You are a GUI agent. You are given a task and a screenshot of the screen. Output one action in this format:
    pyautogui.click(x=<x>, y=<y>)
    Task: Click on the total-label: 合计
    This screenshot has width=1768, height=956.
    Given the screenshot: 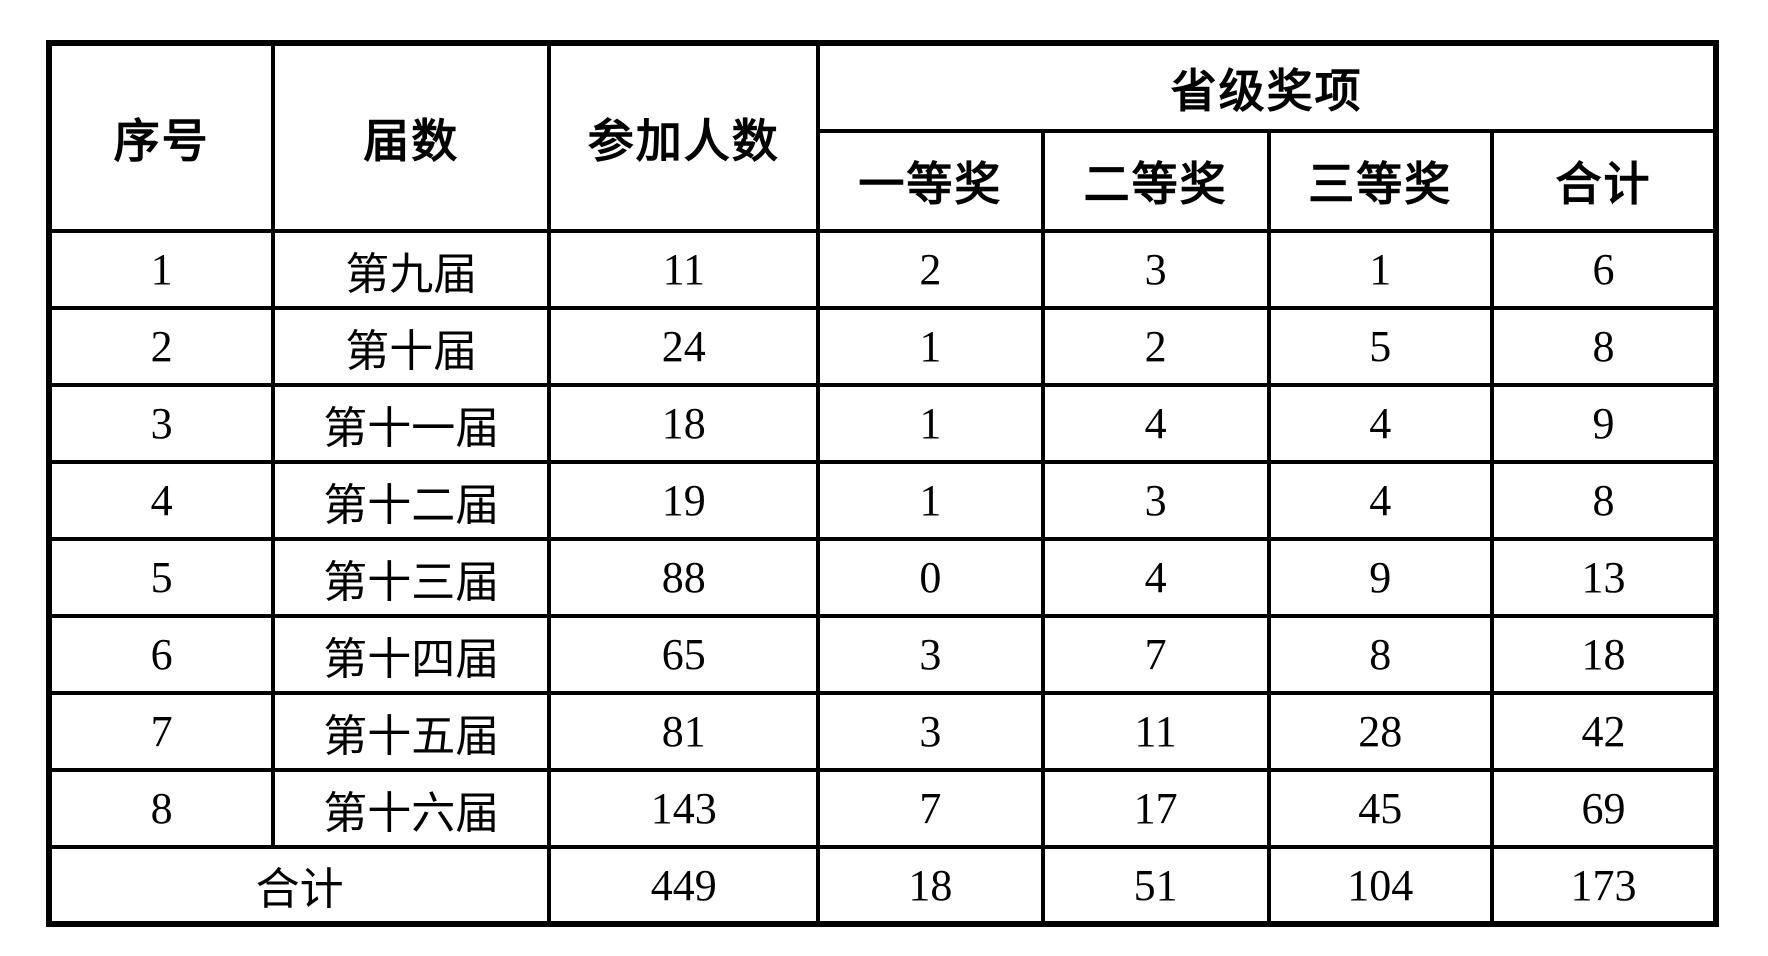 What is the action you would take?
    pyautogui.click(x=299, y=885)
    